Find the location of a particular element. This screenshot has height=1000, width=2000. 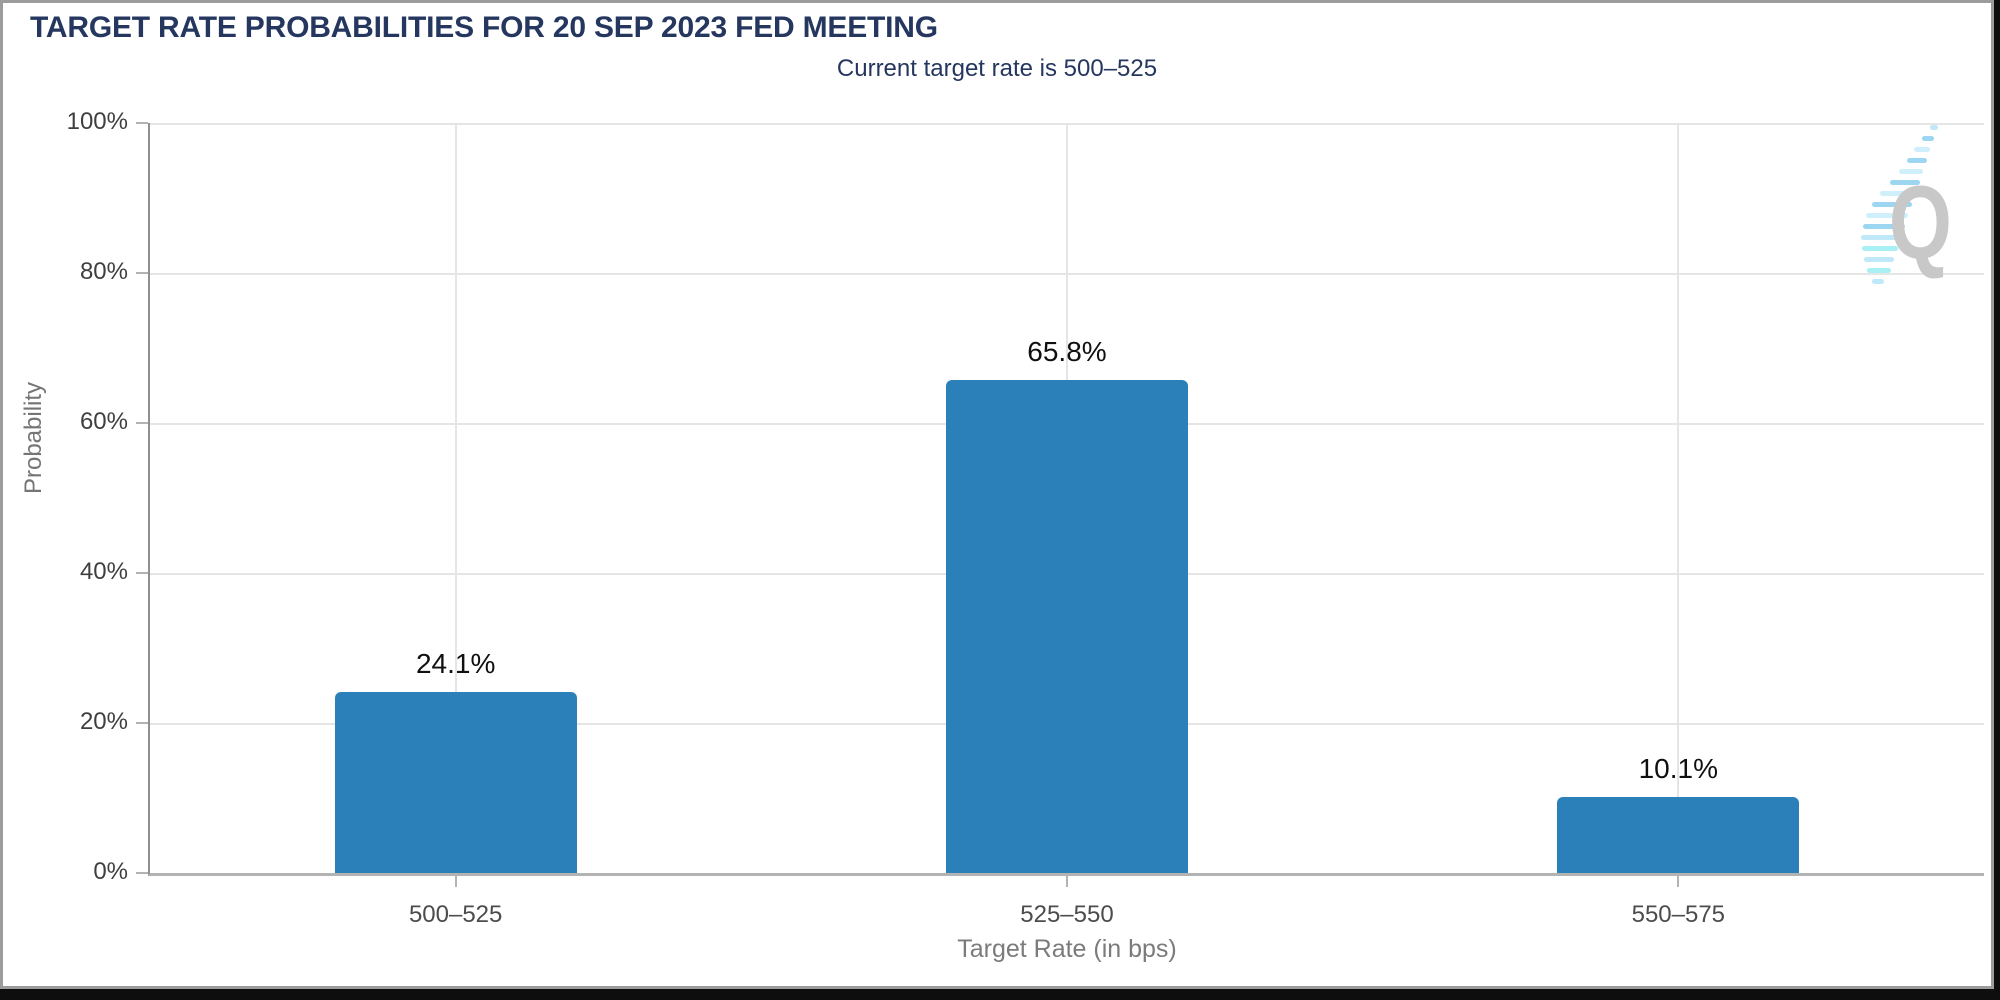

bar-value-label: 65.8% is located at coordinates (1067, 351).